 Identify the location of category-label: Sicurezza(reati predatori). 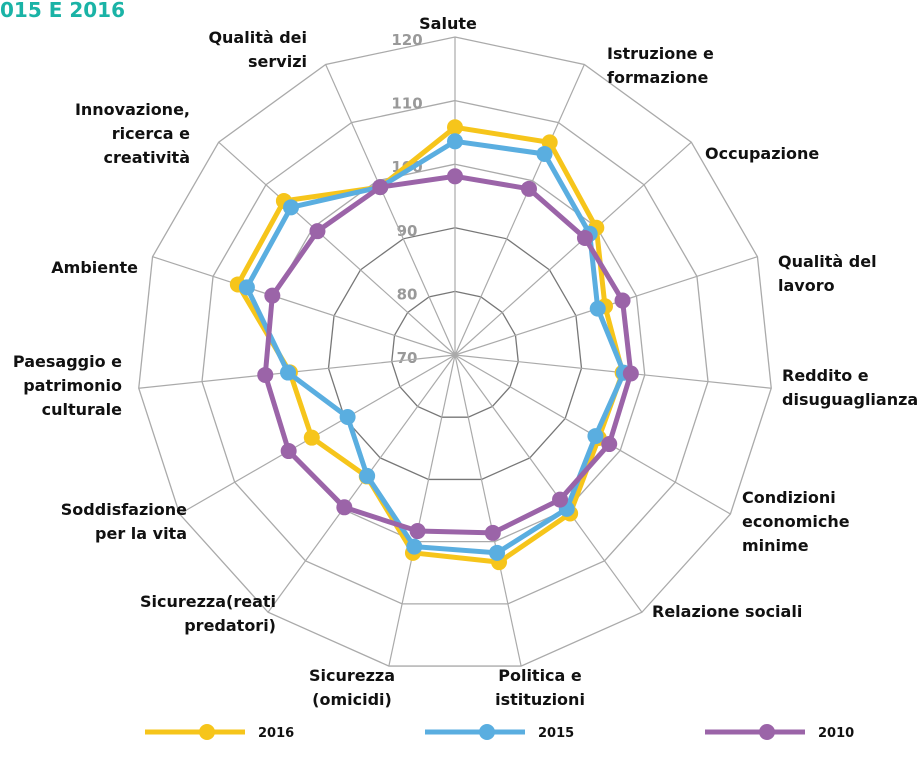
(207, 613).